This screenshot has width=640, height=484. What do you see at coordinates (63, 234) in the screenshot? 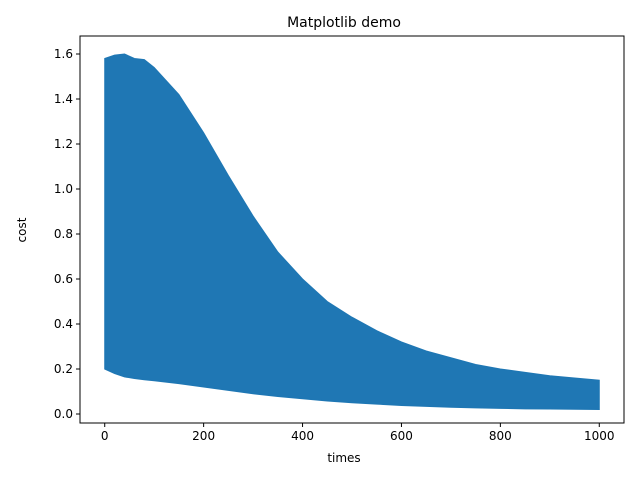
I see `y-tick-label: 0.8` at bounding box center [63, 234].